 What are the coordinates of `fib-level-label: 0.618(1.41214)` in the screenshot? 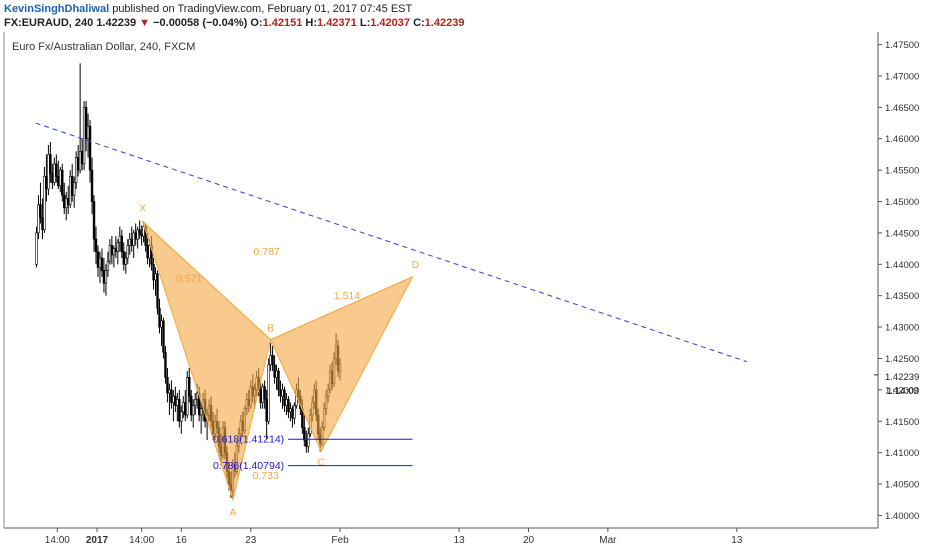 It's located at (248, 440).